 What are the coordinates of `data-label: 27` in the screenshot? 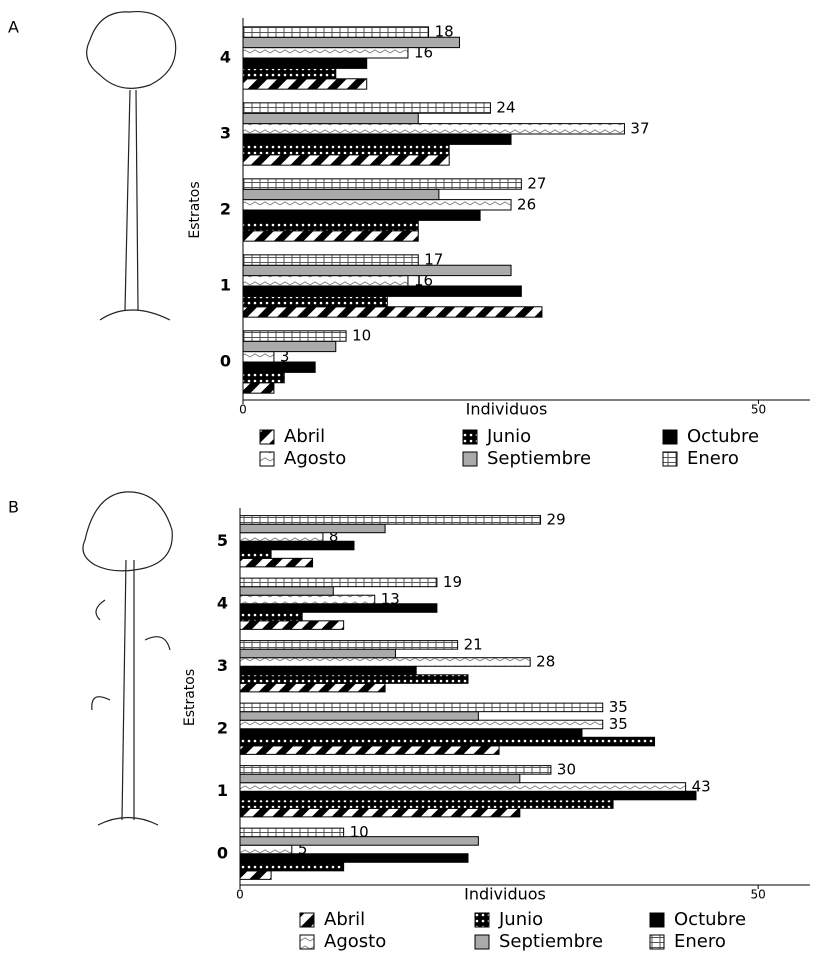 It's located at (536, 184).